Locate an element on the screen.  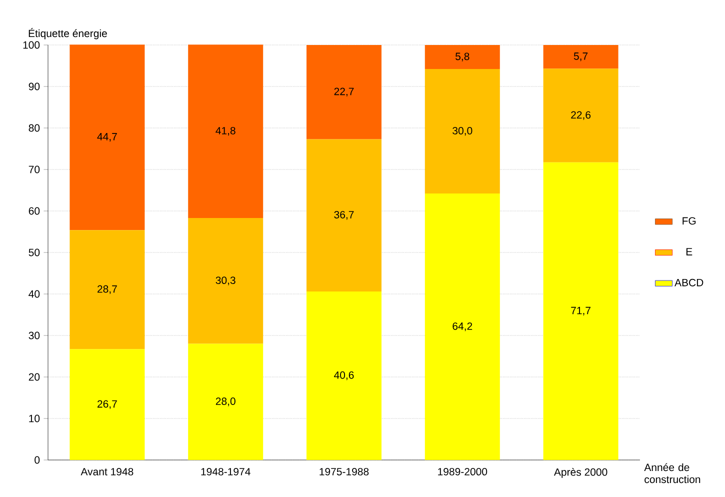
legend-label: E is located at coordinates (689, 252).